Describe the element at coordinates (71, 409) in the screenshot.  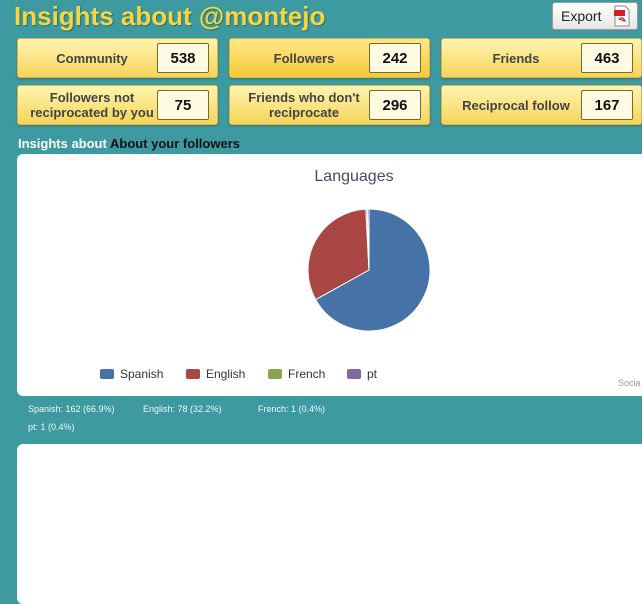
I see `summary-spanish: Spanish: 162 (66.9%)` at that location.